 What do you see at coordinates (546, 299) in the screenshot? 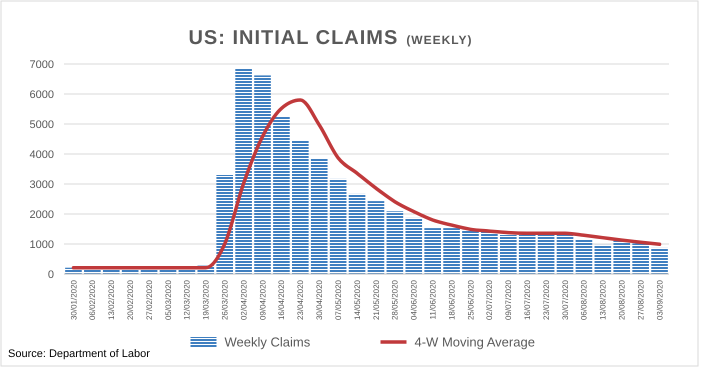
I see `x-tick-label: 23/07/2020` at bounding box center [546, 299].